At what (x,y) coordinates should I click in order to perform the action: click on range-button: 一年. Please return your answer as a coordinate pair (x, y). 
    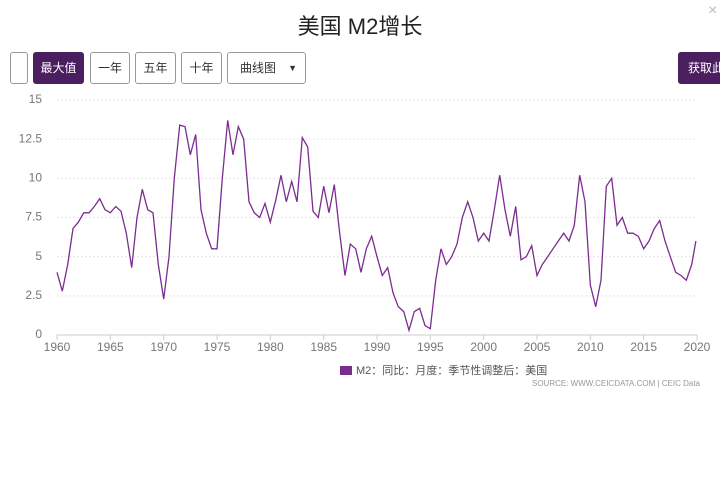
    Looking at the image, I should click on (110, 68).